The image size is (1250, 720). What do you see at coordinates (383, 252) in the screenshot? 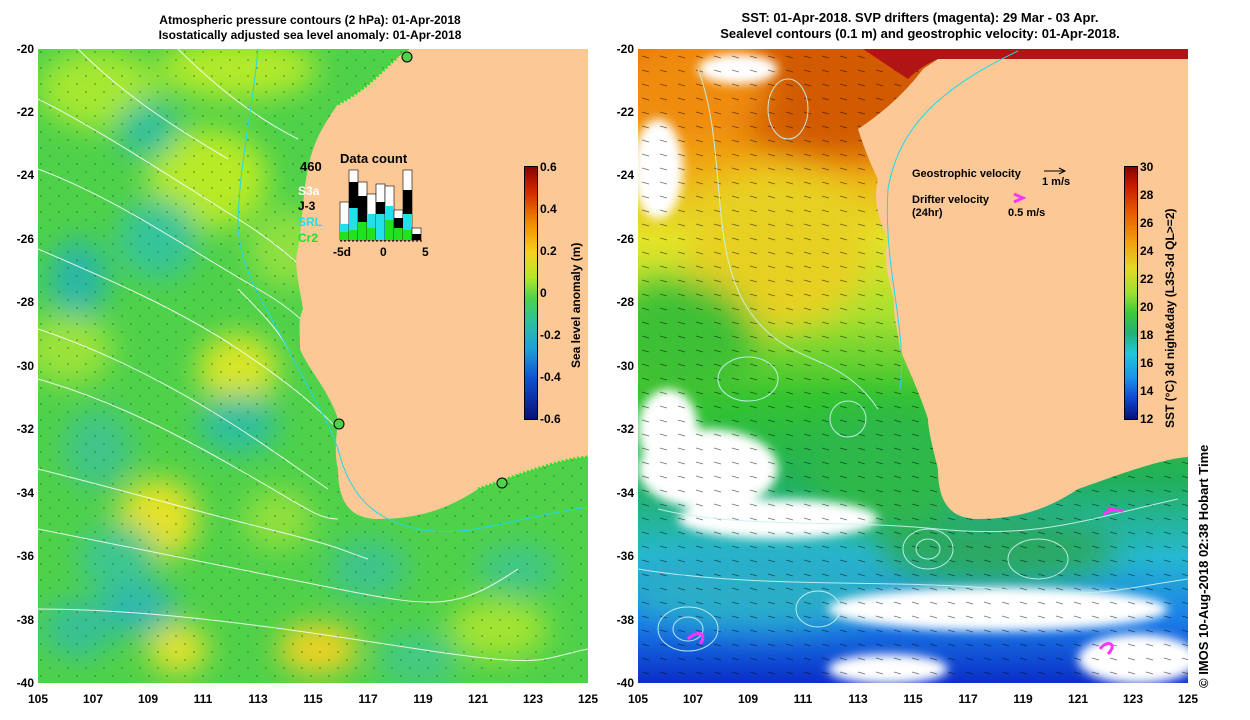
I see `histogram-tick-0: 0` at bounding box center [383, 252].